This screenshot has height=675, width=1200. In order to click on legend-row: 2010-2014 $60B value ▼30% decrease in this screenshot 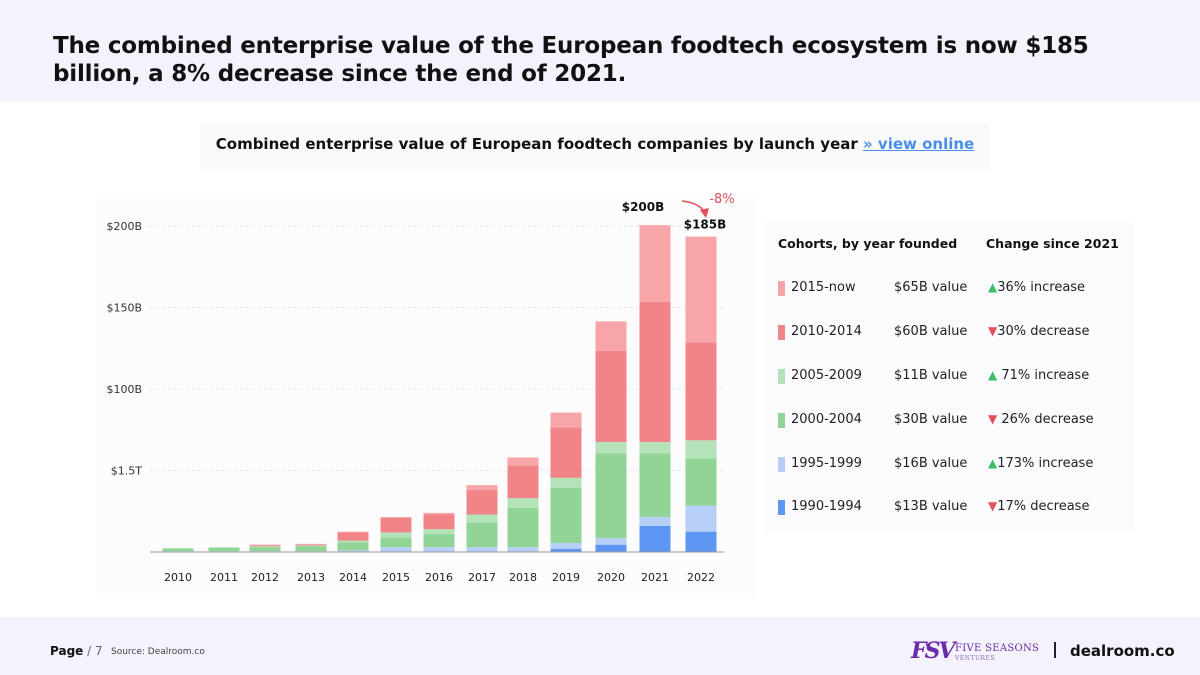, I will do `click(958, 333)`.